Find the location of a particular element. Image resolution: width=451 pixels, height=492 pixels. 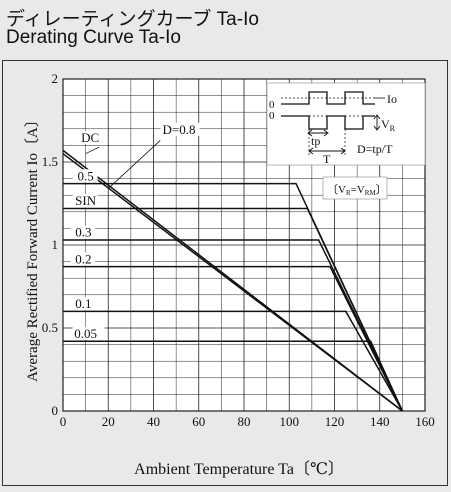

chart-title-english: Derating Curve Ta-Io is located at coordinates (93, 37).